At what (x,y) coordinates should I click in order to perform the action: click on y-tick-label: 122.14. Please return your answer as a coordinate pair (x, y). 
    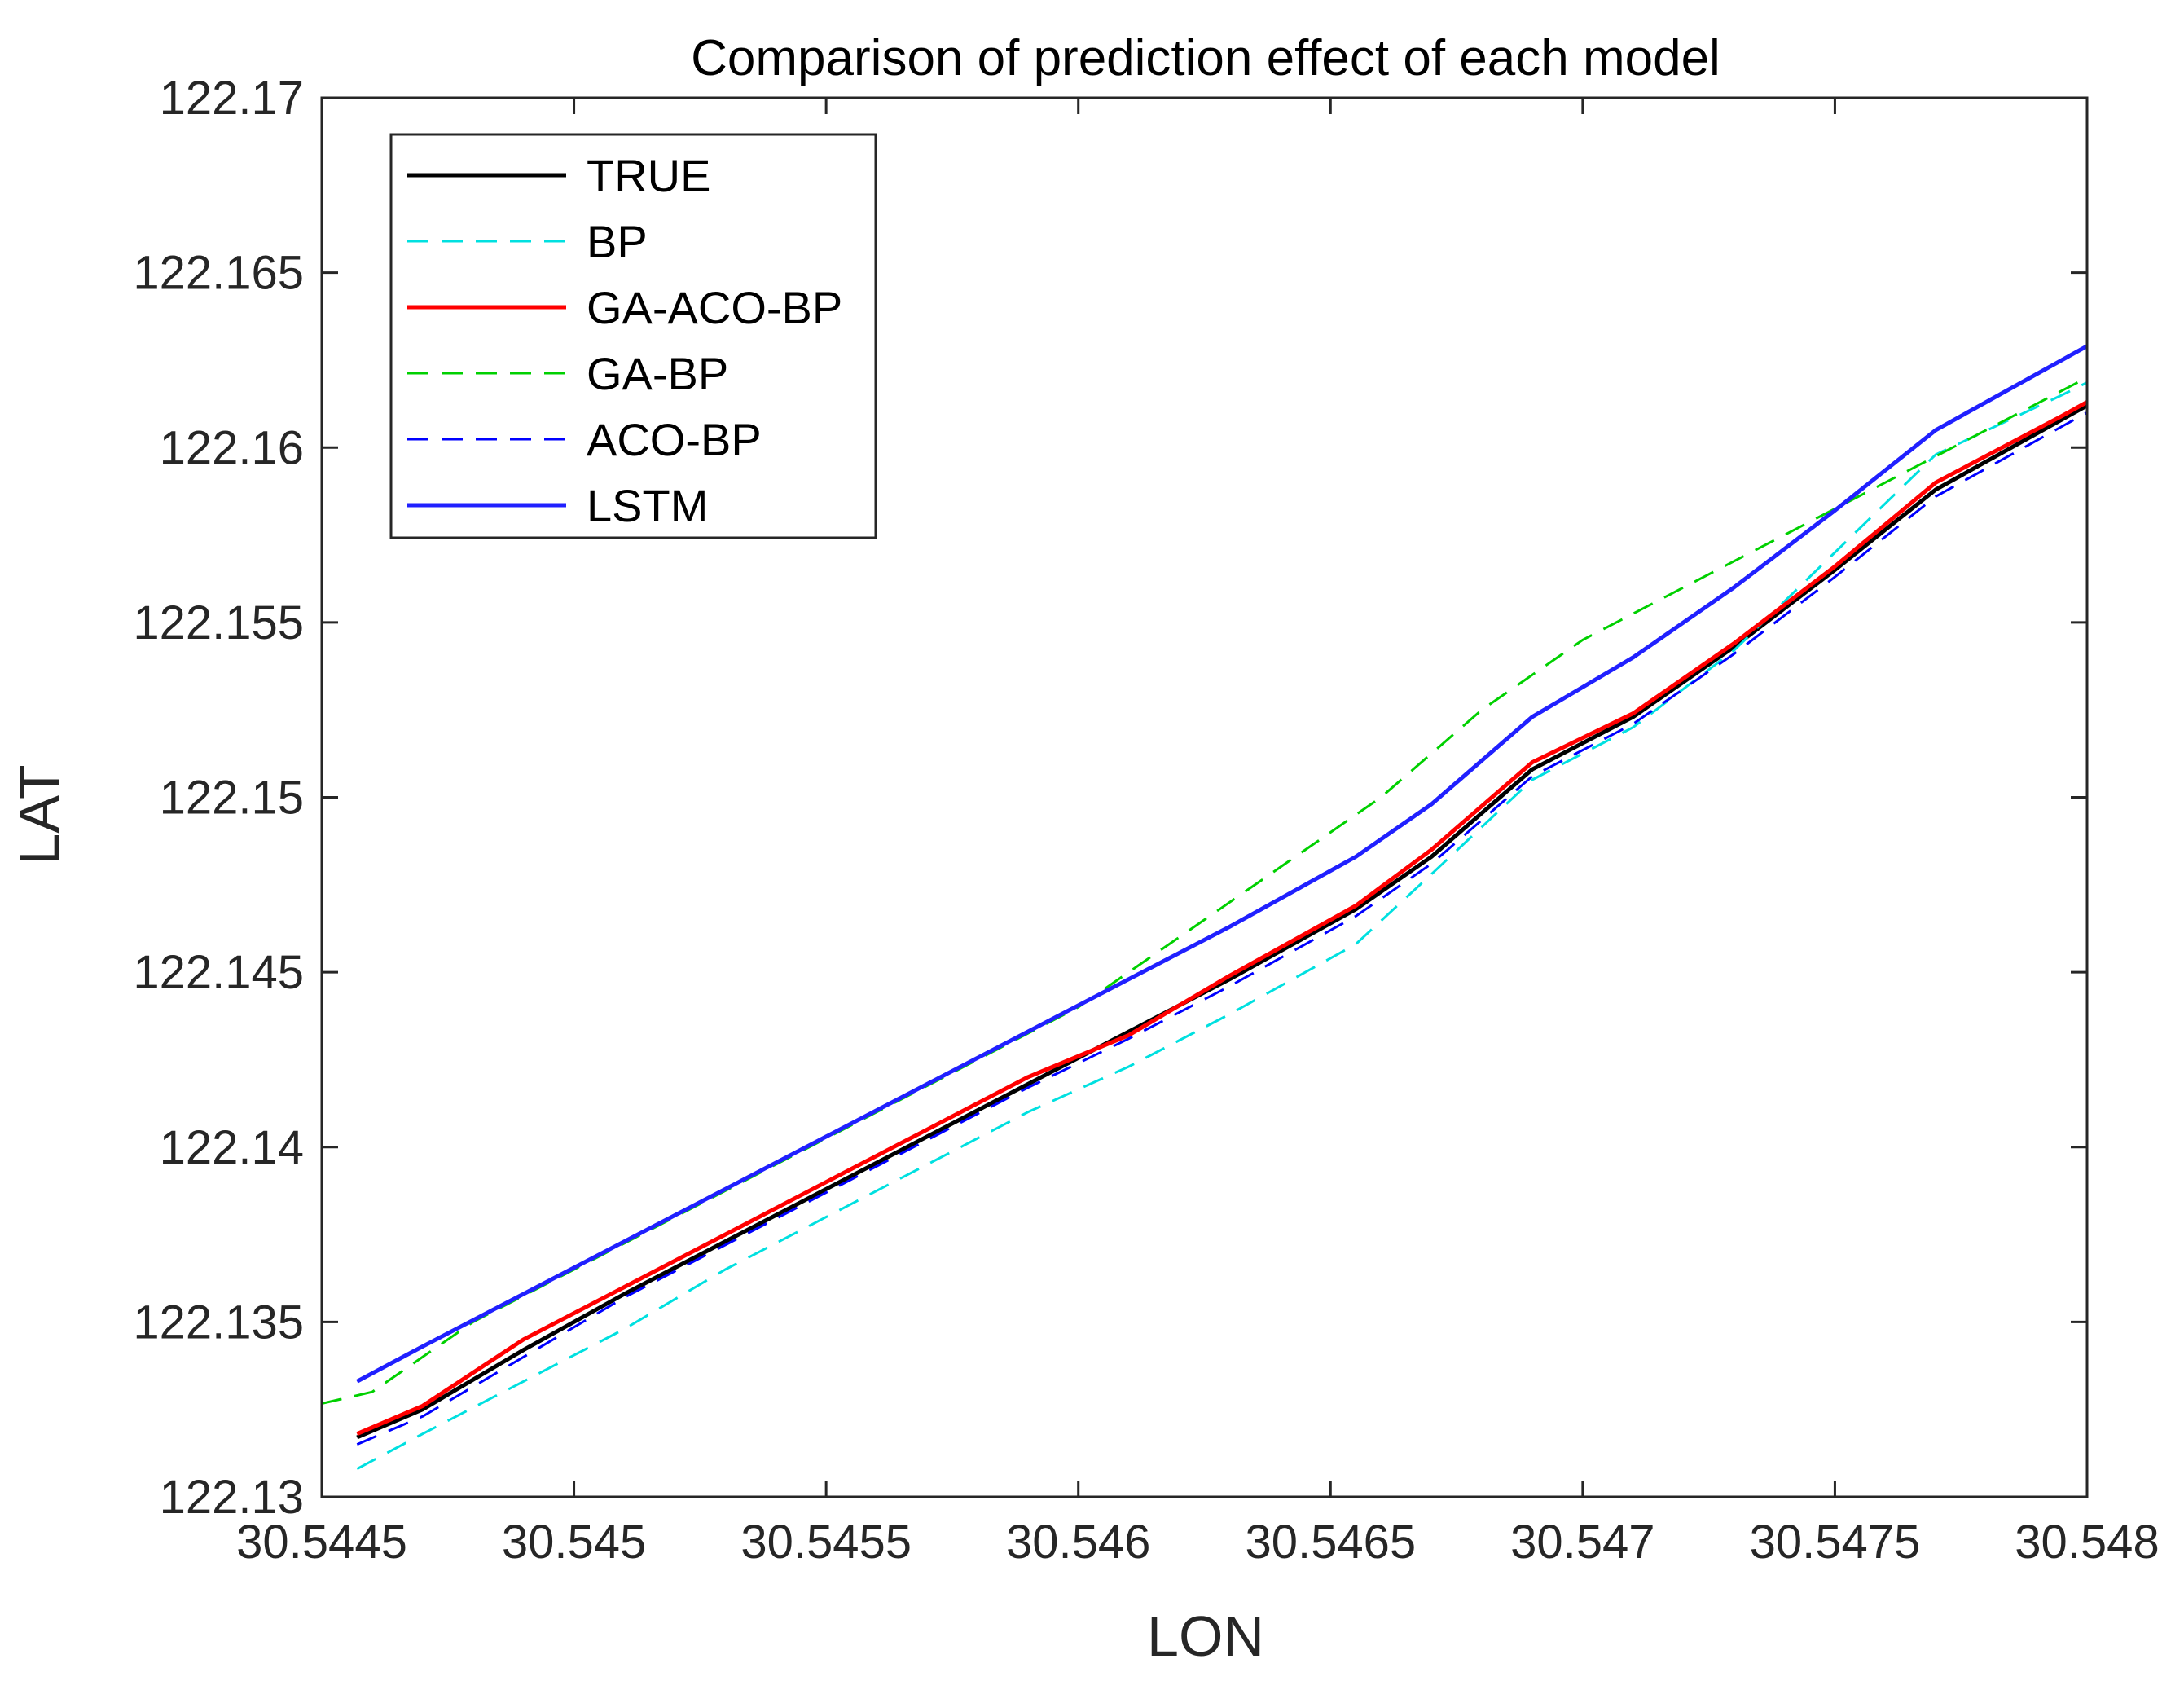
    Looking at the image, I should click on (232, 1147).